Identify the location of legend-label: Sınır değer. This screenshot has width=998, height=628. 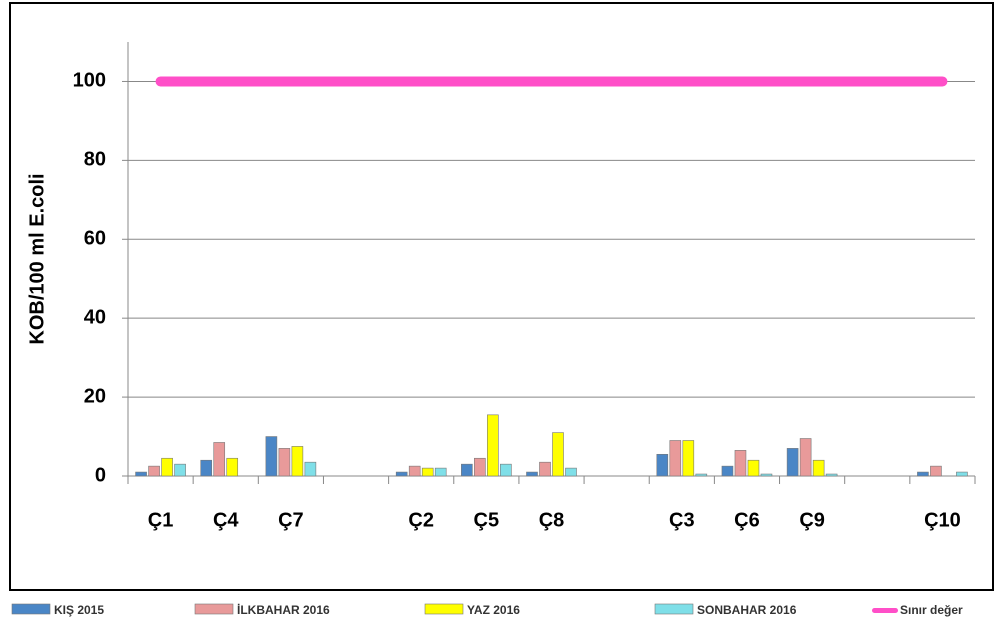
(931, 610).